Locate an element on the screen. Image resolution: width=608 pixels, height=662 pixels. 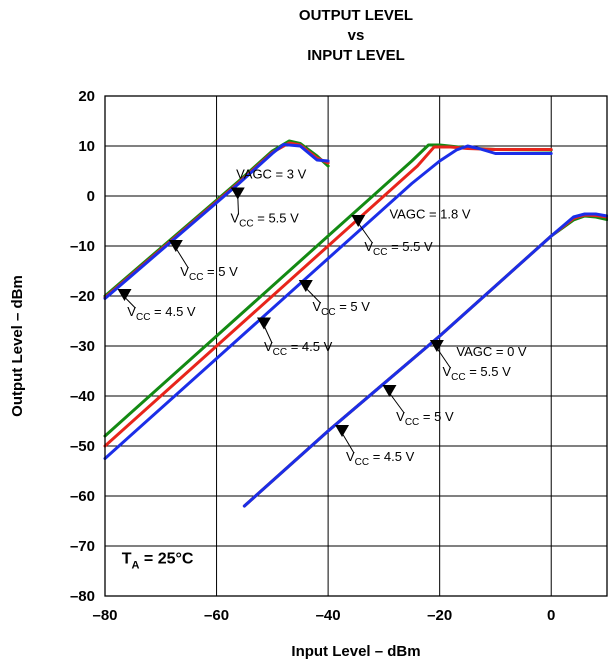
annotation-label: TA = 25°C is located at coordinates (158, 561).